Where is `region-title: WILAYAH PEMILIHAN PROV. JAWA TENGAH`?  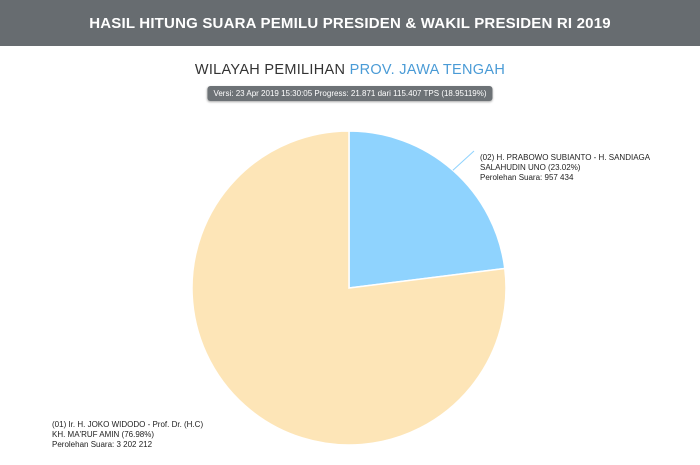
region-title: WILAYAH PEMILIHAN PROV. JAWA TENGAH is located at coordinates (350, 70).